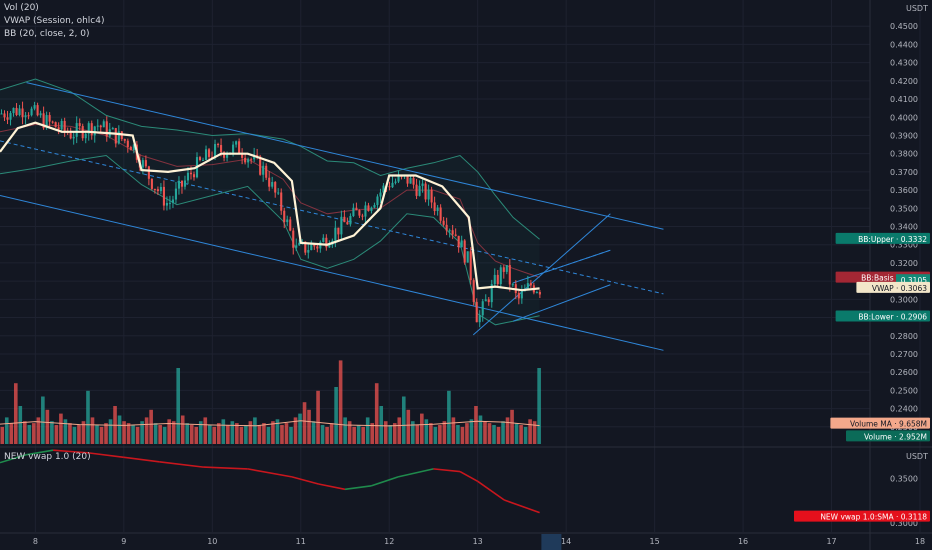 This screenshot has height=550, width=932. What do you see at coordinates (478, 541) in the screenshot?
I see `time-tick-label: 13` at bounding box center [478, 541].